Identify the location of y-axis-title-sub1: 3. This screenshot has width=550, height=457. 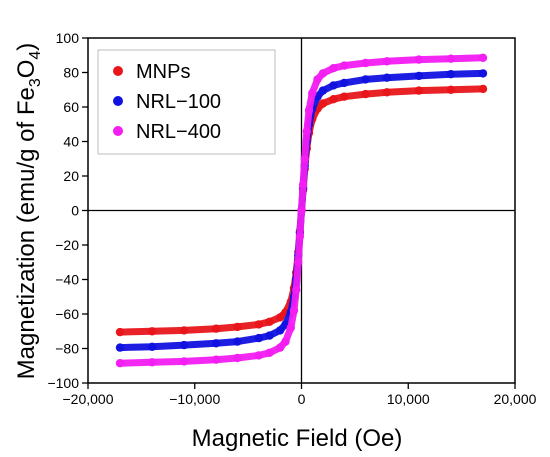
(35, 82).